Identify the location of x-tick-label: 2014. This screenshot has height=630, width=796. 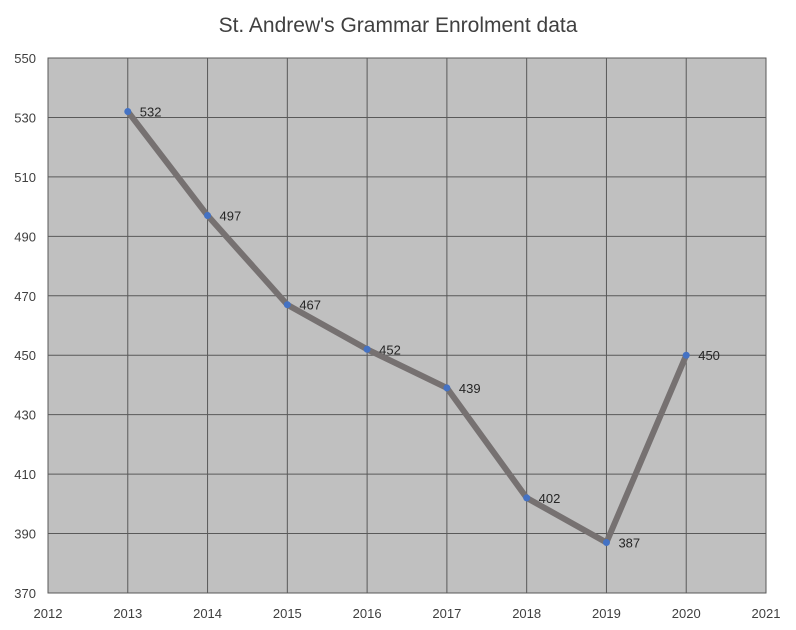
(207, 613).